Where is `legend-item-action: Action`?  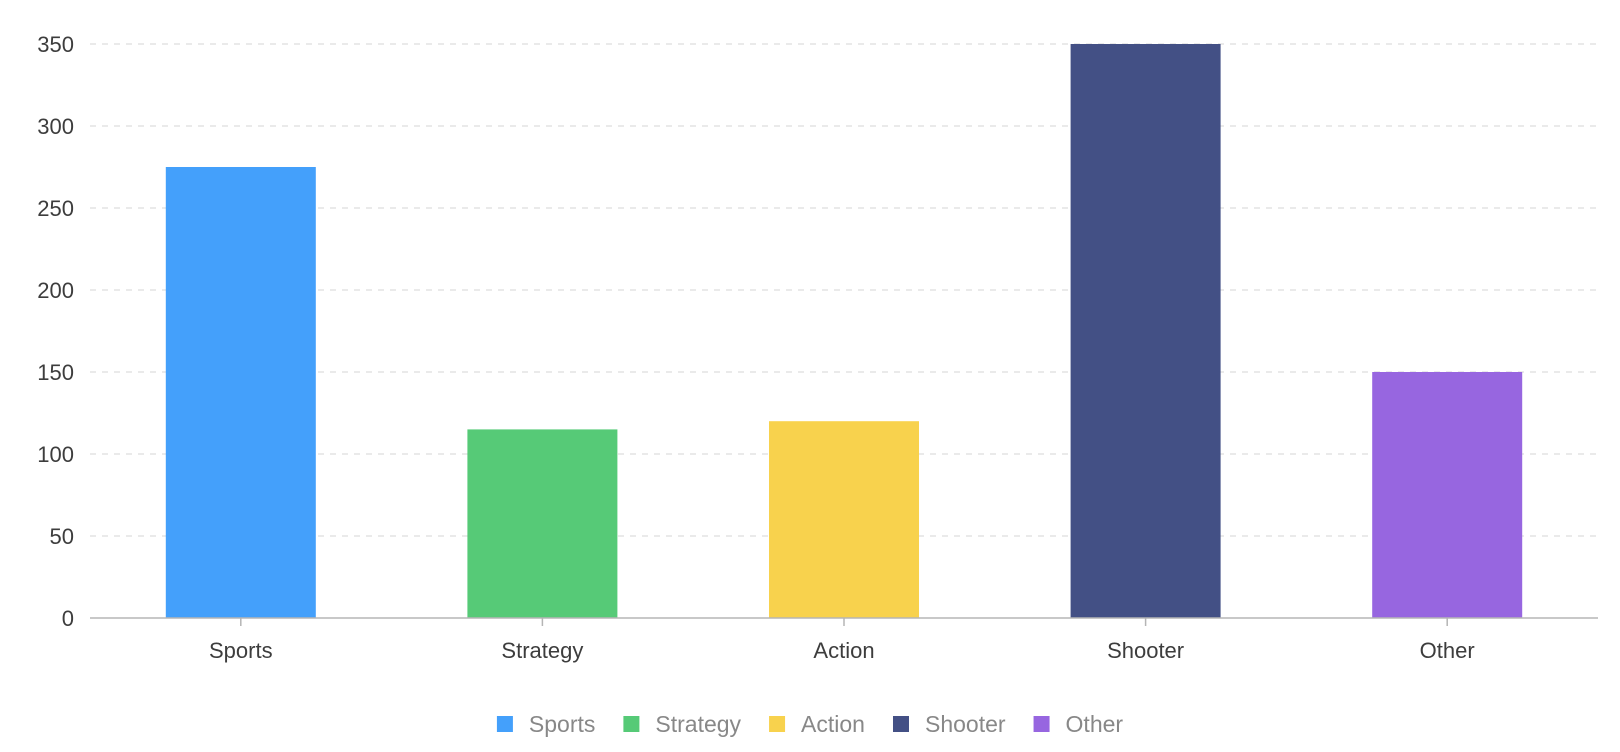
legend-item-action: Action is located at coordinates (817, 724).